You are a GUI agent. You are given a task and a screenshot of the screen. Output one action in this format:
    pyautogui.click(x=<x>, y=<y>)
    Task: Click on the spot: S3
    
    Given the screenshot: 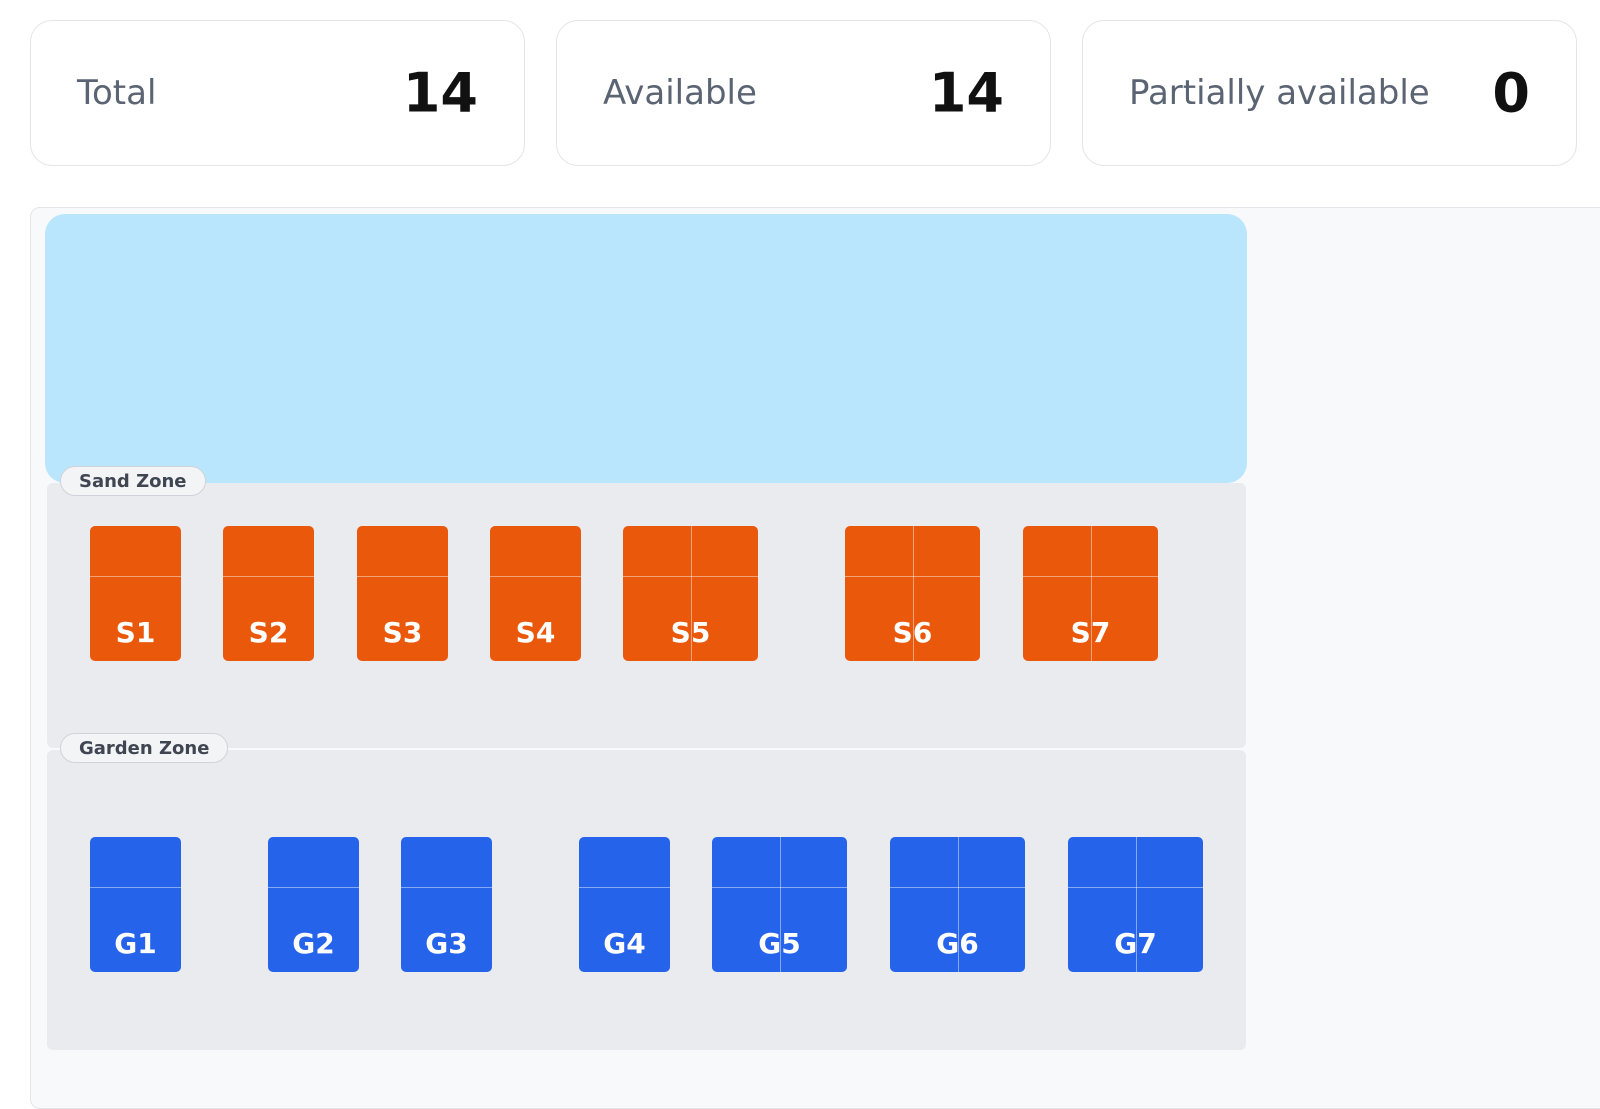 What is the action you would take?
    pyautogui.click(x=402, y=593)
    